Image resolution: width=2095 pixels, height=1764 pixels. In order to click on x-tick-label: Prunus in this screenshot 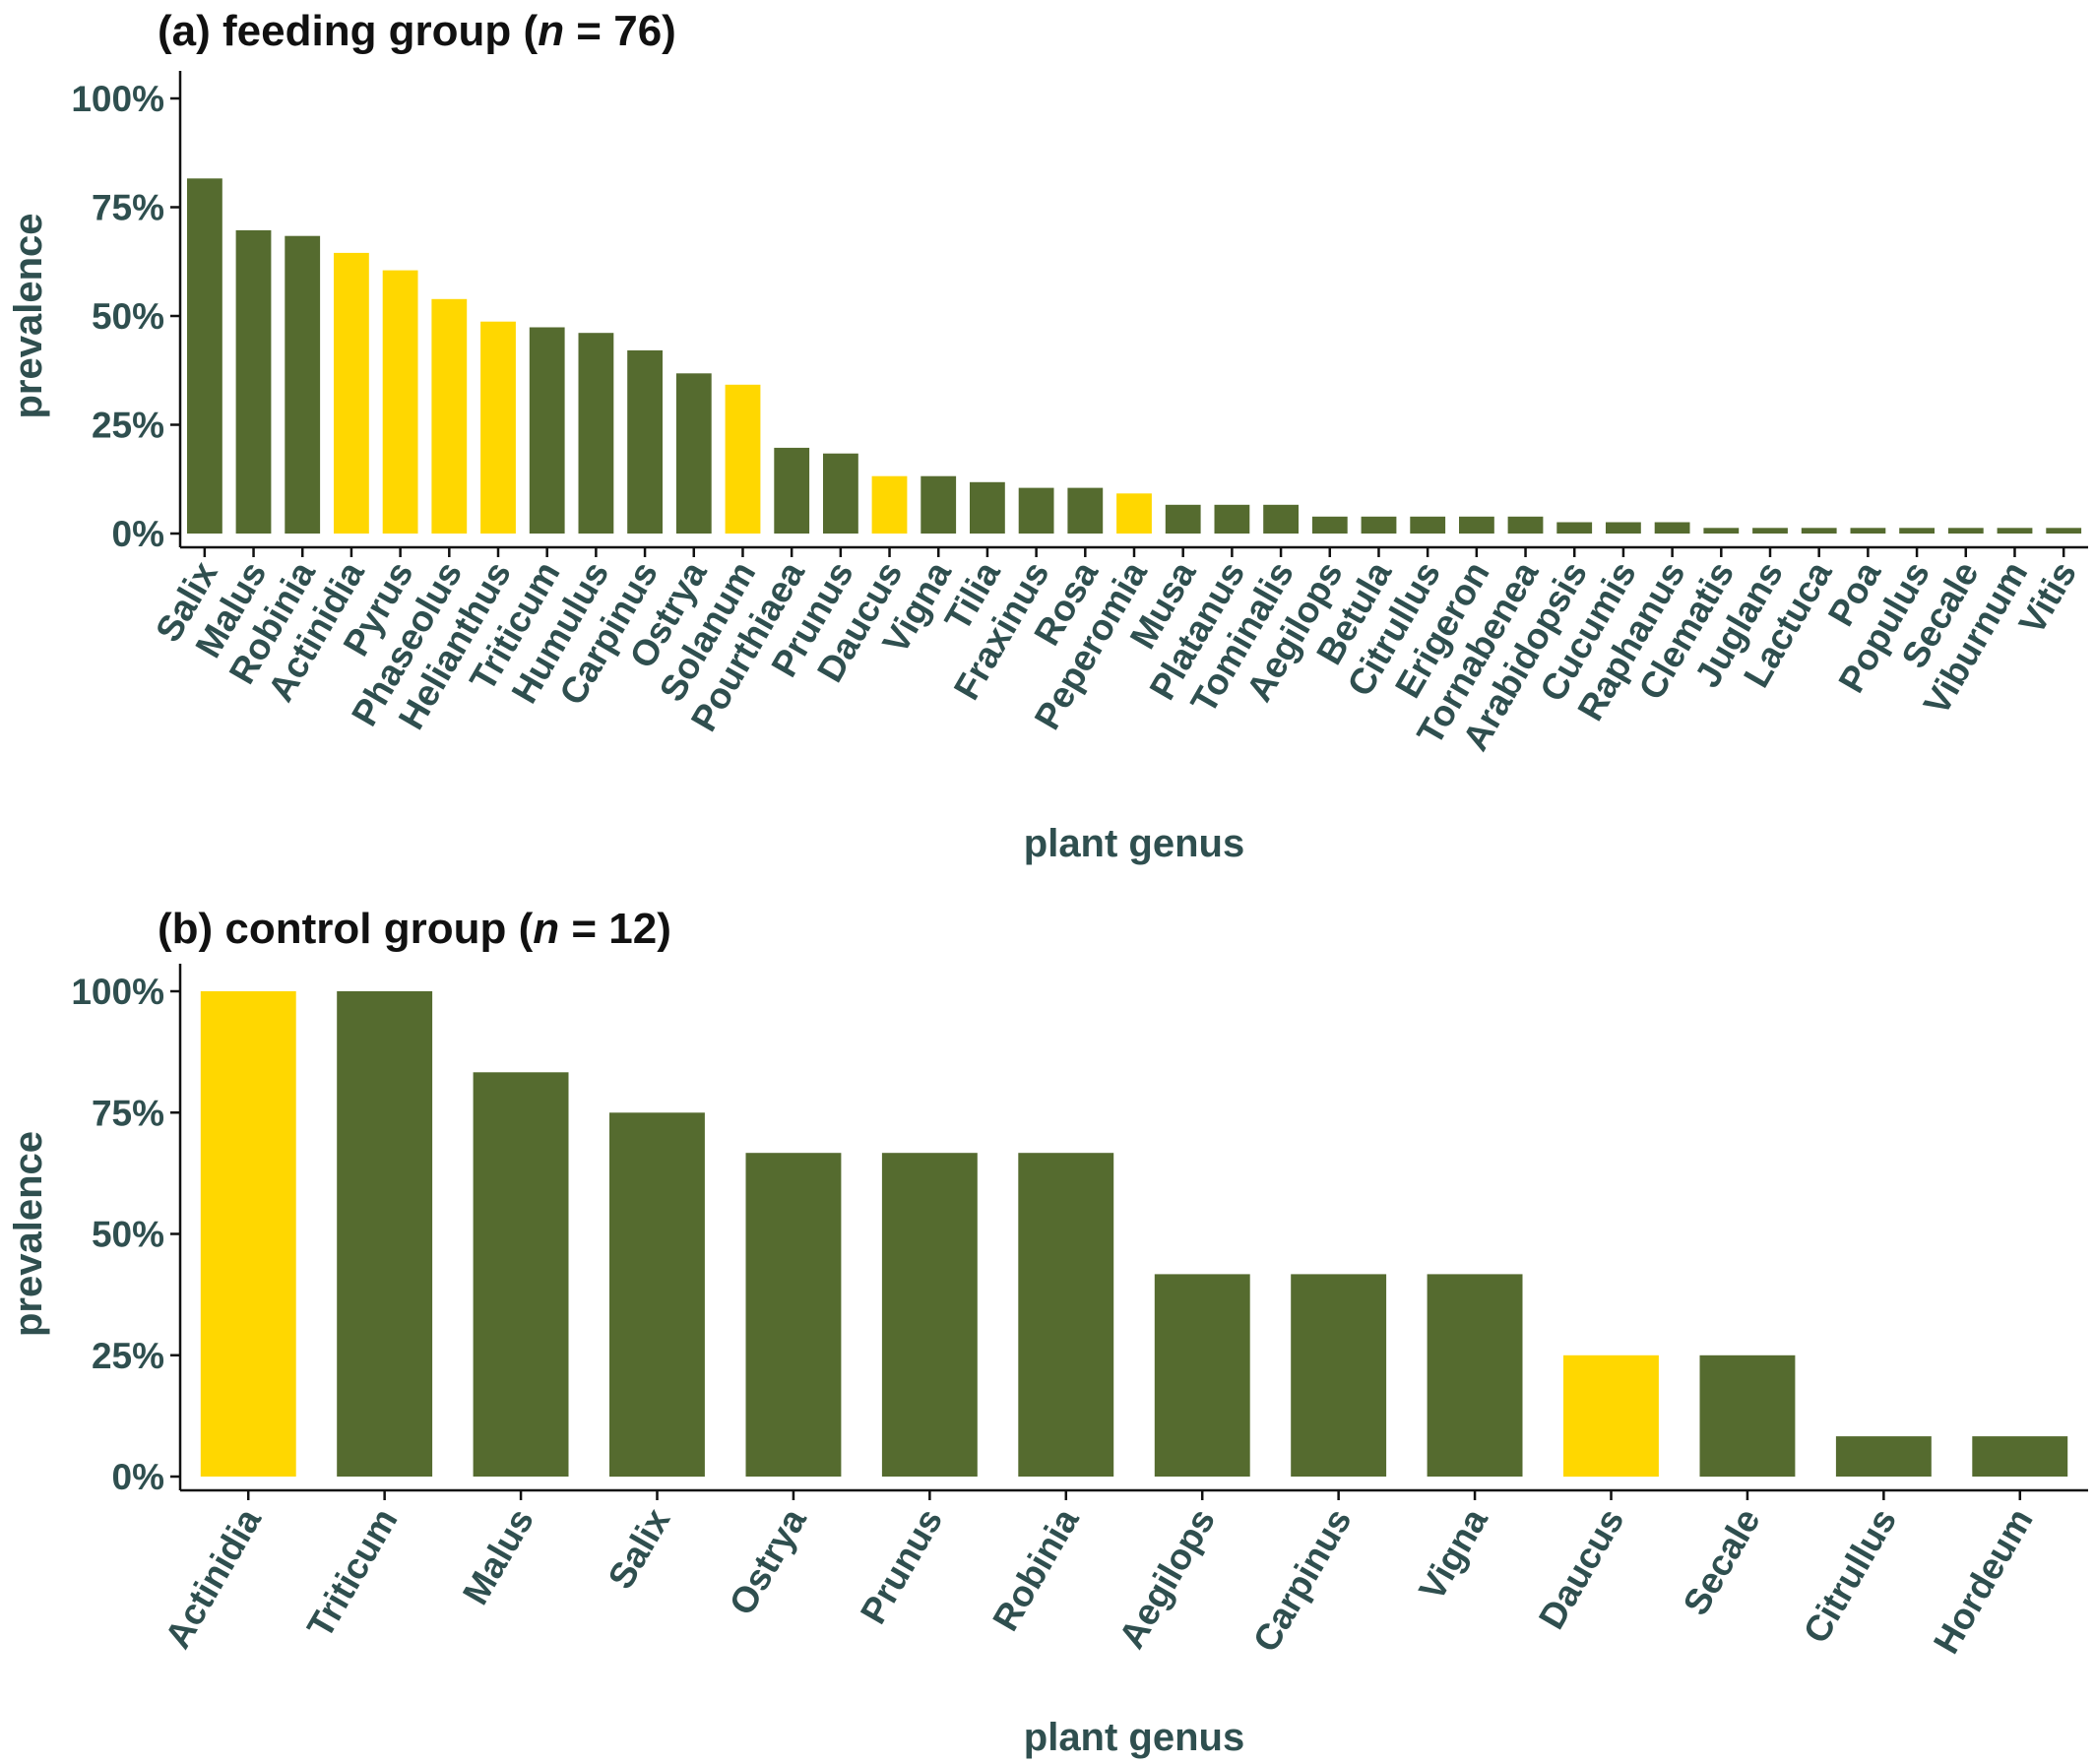, I will do `click(901, 1566)`.